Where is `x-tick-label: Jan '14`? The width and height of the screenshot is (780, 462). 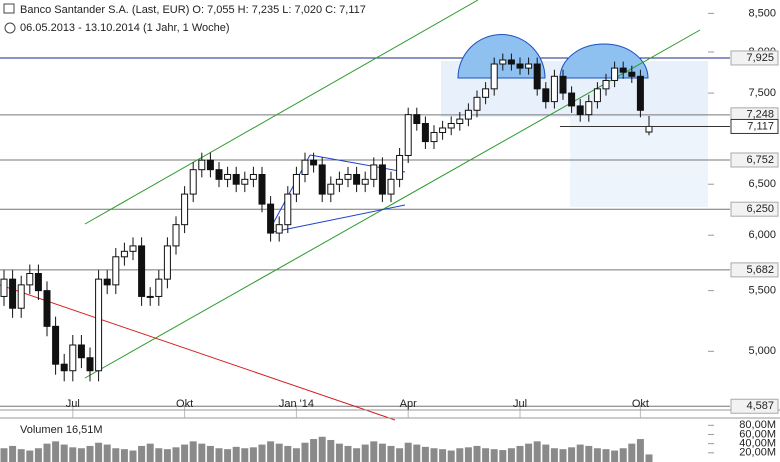 x-tick-label: Jan '14 is located at coordinates (296, 404).